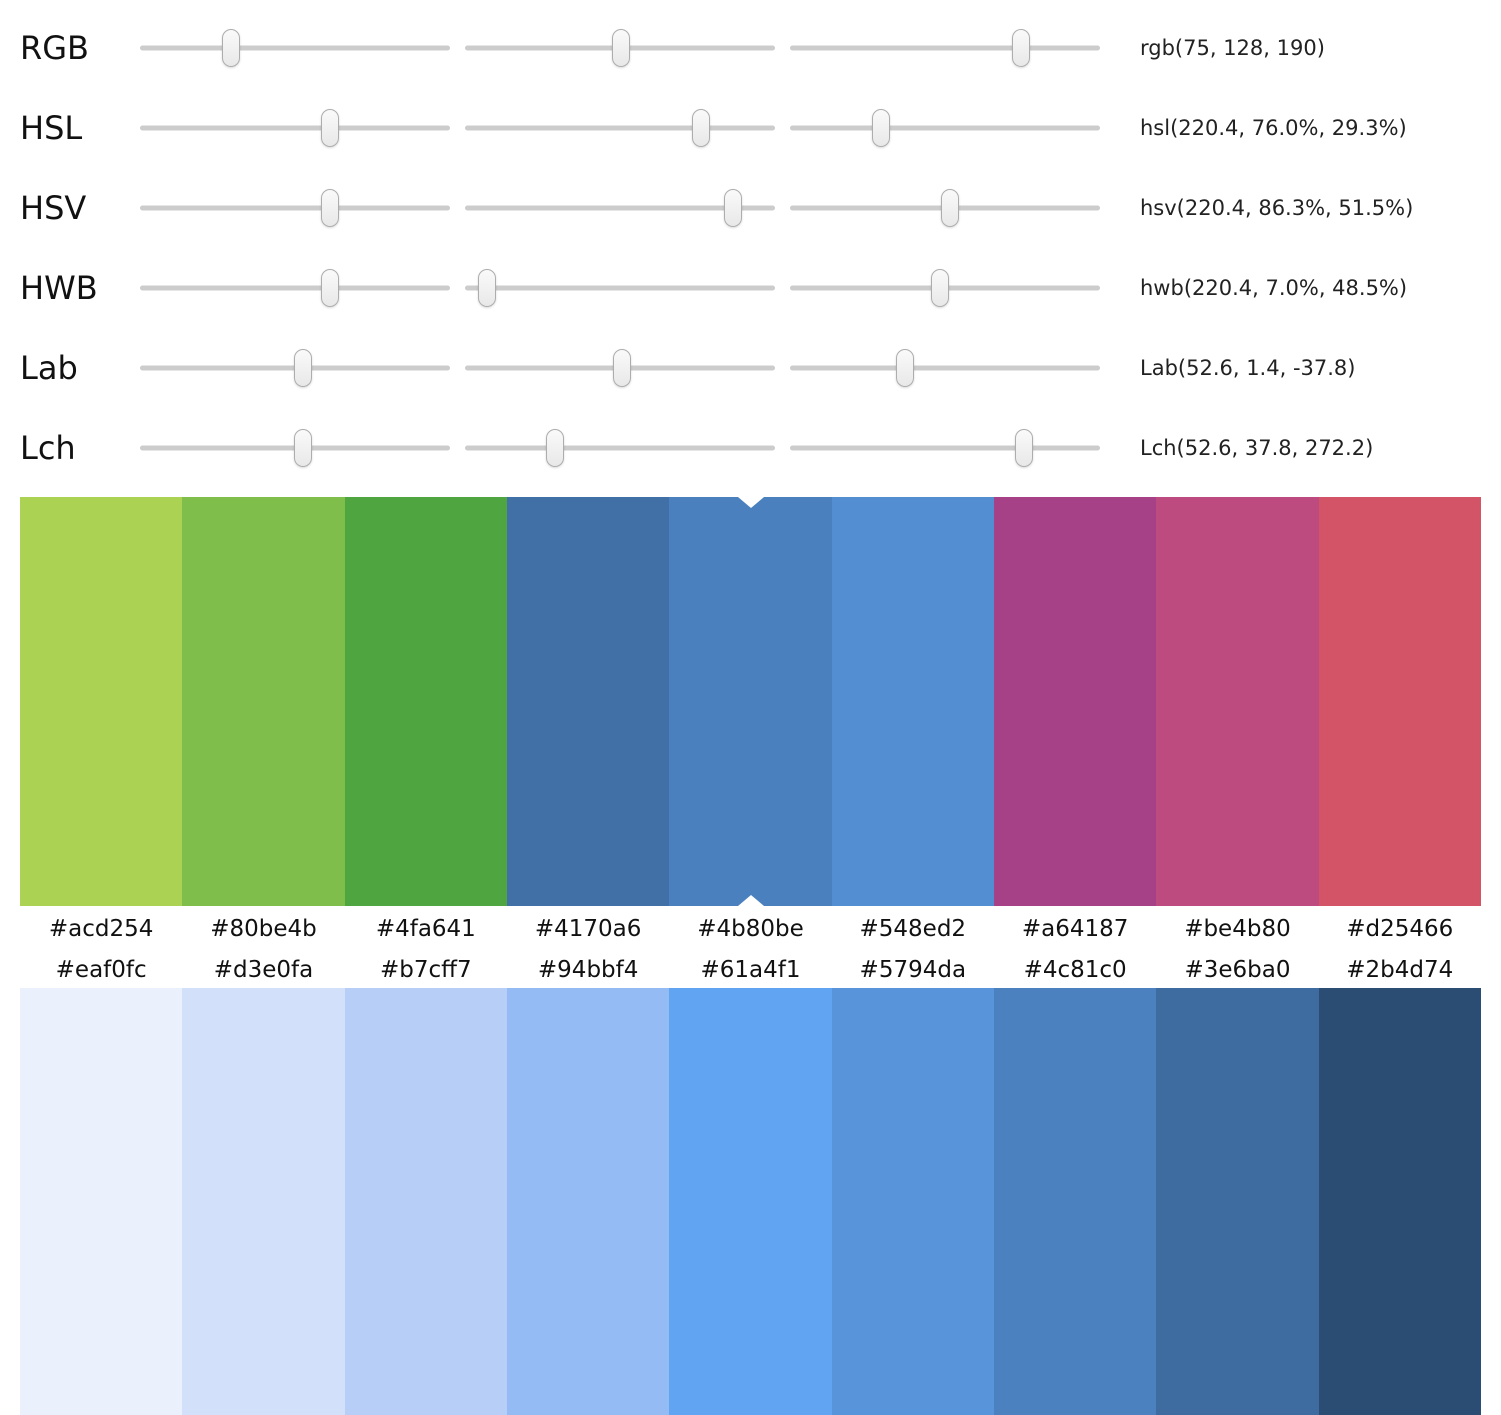  I want to click on slider-lab-a, so click(620, 368).